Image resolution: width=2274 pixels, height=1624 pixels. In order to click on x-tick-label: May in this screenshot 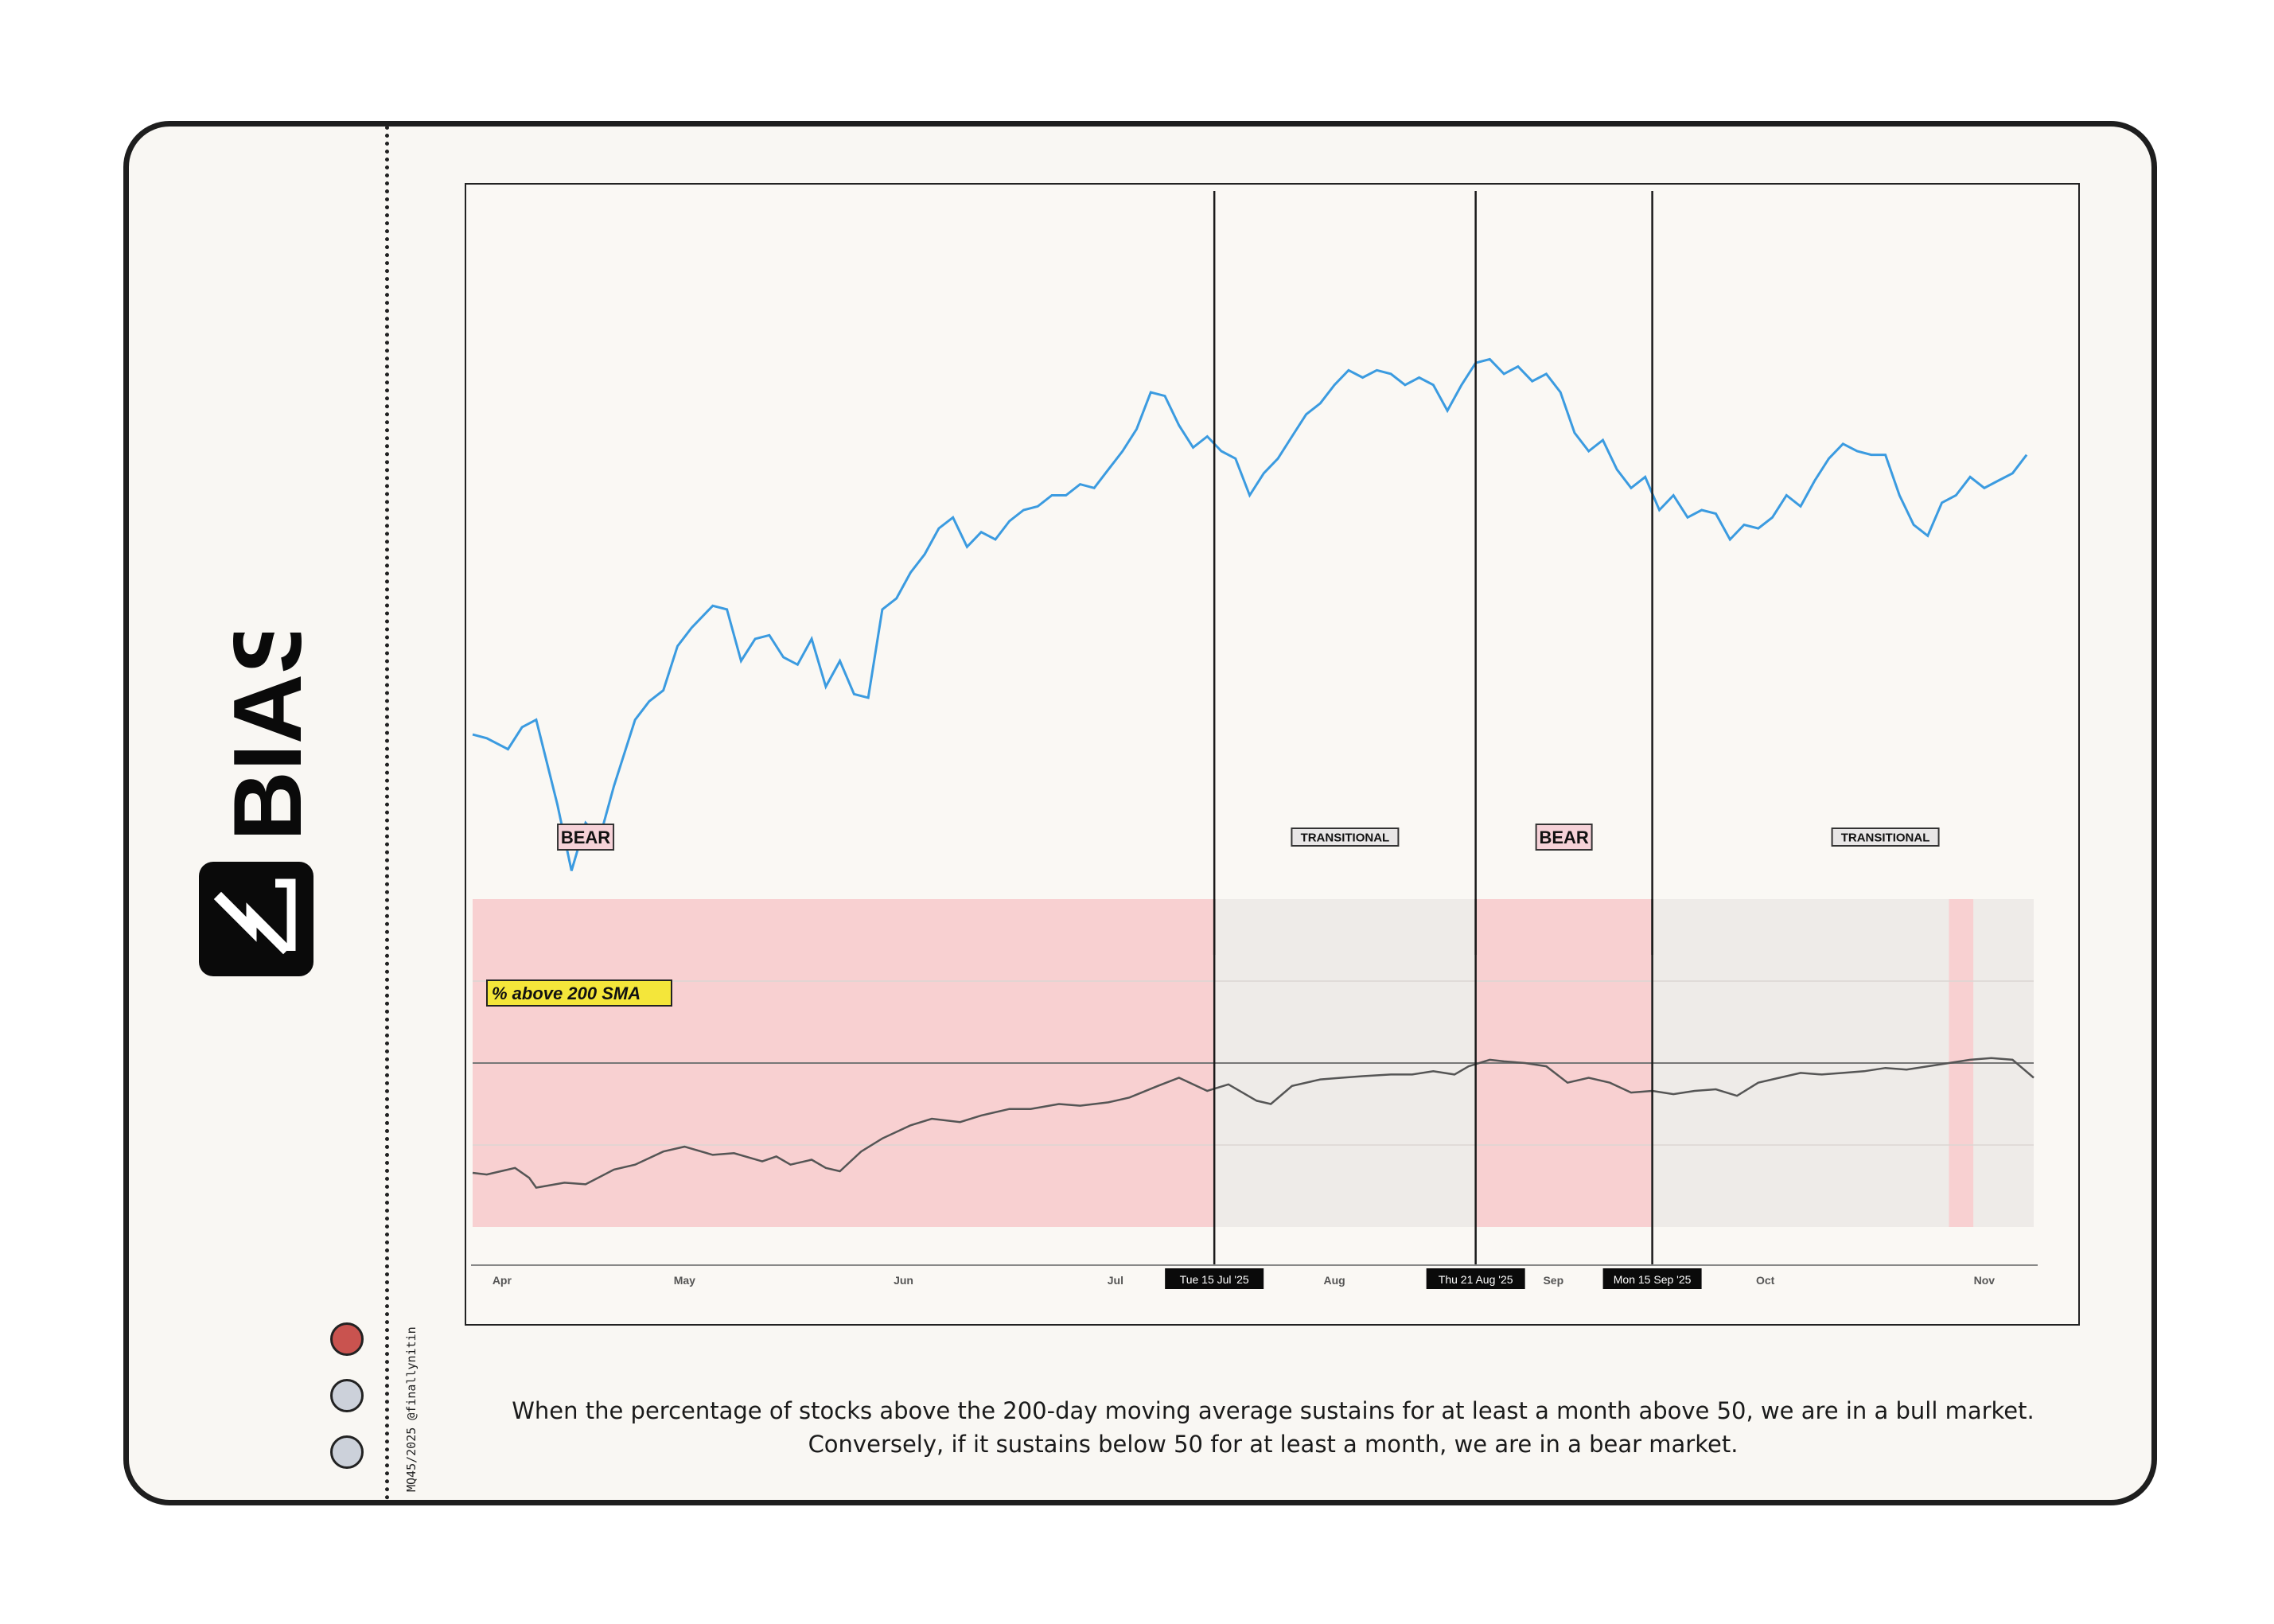, I will do `click(684, 1280)`.